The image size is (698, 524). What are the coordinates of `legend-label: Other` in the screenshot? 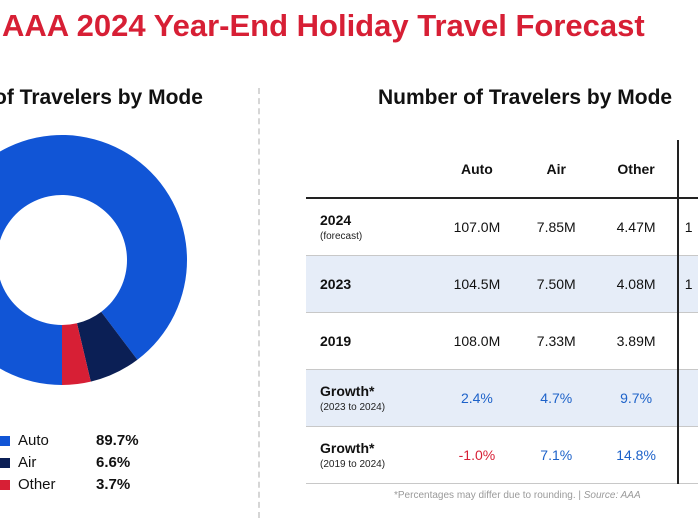 It's located at (37, 484).